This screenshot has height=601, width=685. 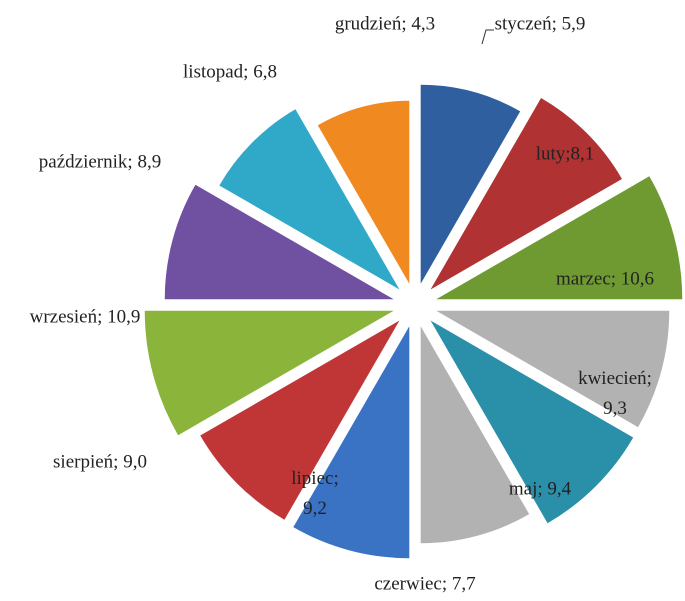 What do you see at coordinates (100, 461) in the screenshot?
I see `data-label: sierpień; 9,0` at bounding box center [100, 461].